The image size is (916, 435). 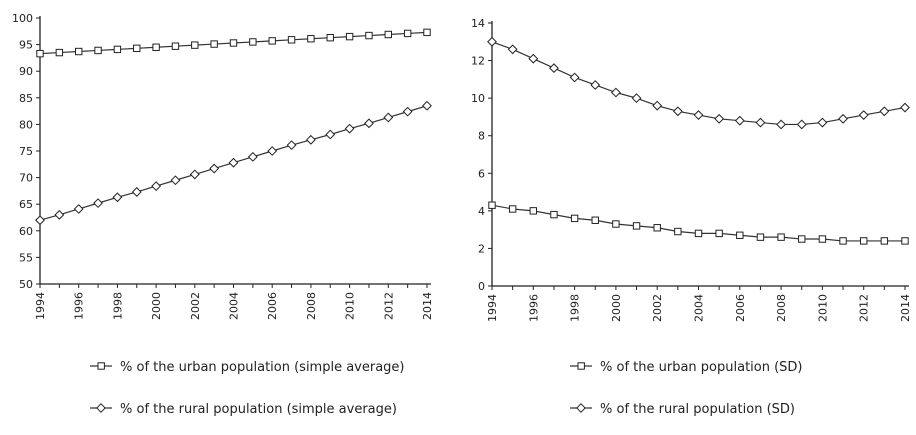 I want to click on y-tick-label: 65, so click(x=26, y=204).